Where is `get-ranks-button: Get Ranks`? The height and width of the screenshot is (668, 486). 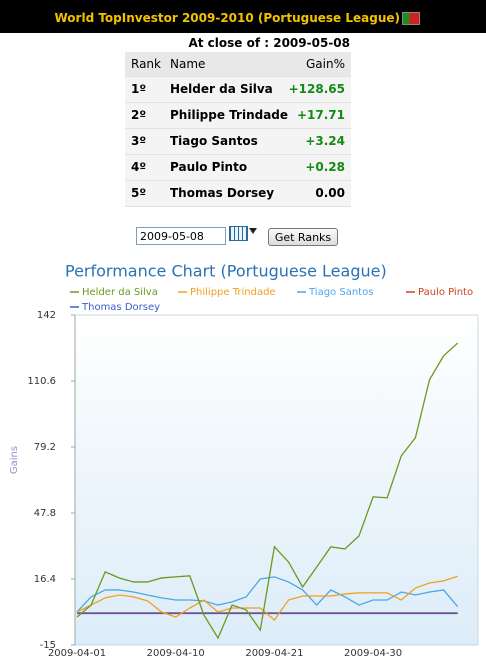 get-ranks-button: Get Ranks is located at coordinates (303, 237).